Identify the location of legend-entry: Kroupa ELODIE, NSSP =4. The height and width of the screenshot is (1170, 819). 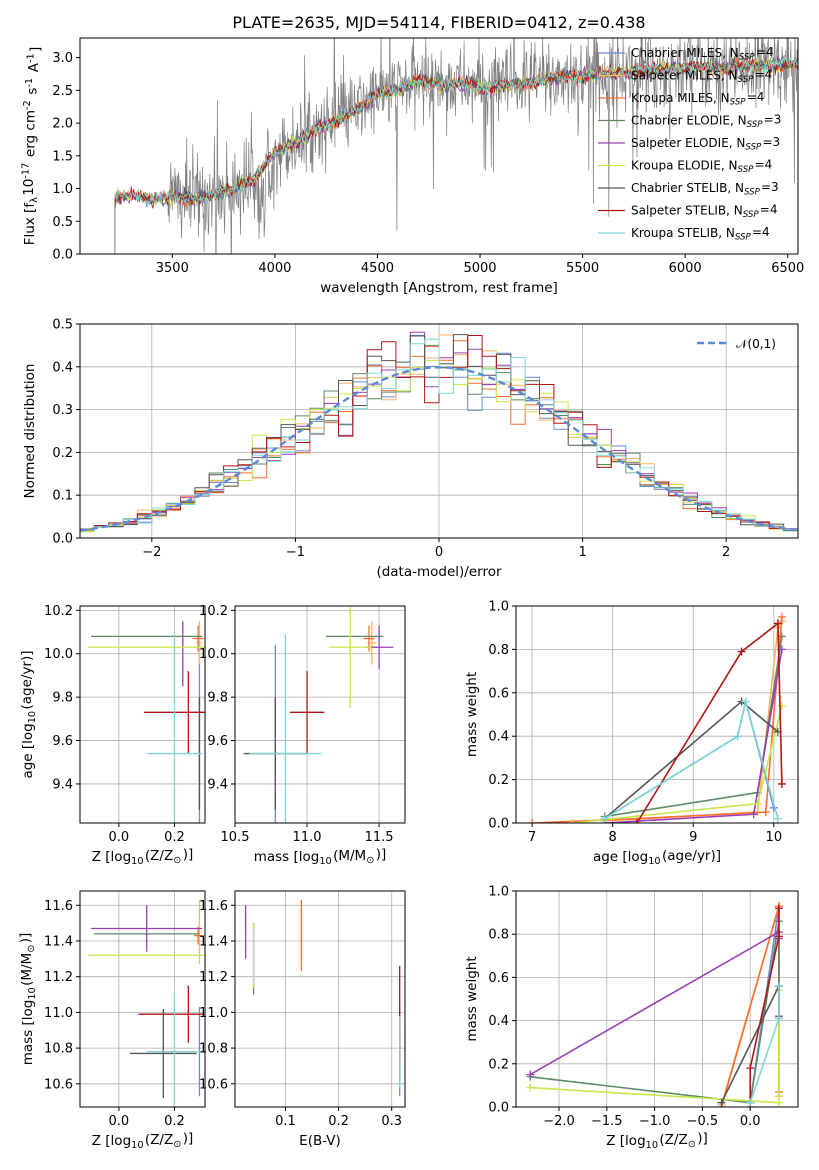
(701, 166).